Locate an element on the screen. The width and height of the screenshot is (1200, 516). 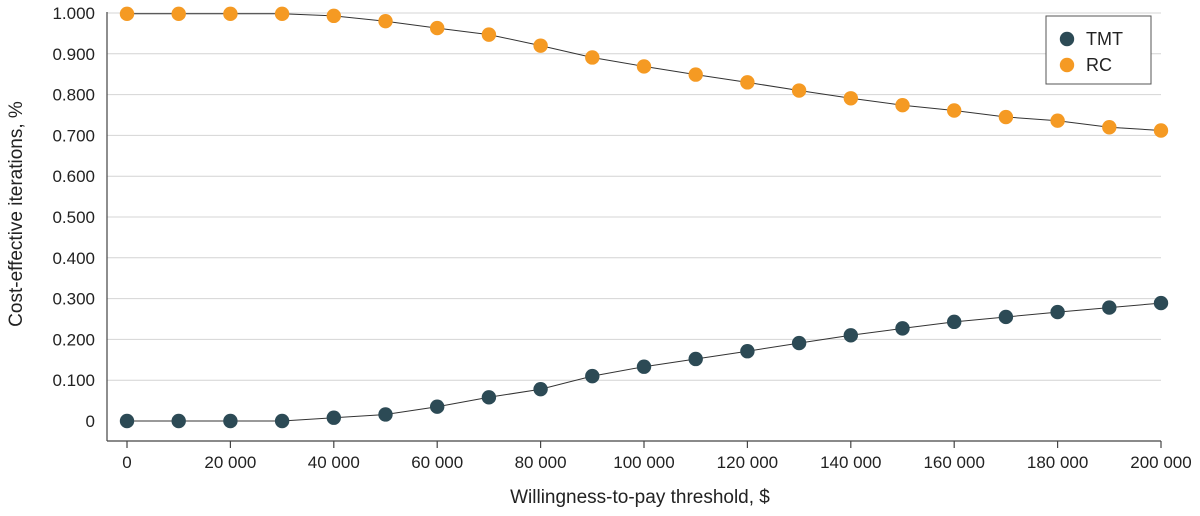
x-tick-label: 200 000 is located at coordinates (1160, 462).